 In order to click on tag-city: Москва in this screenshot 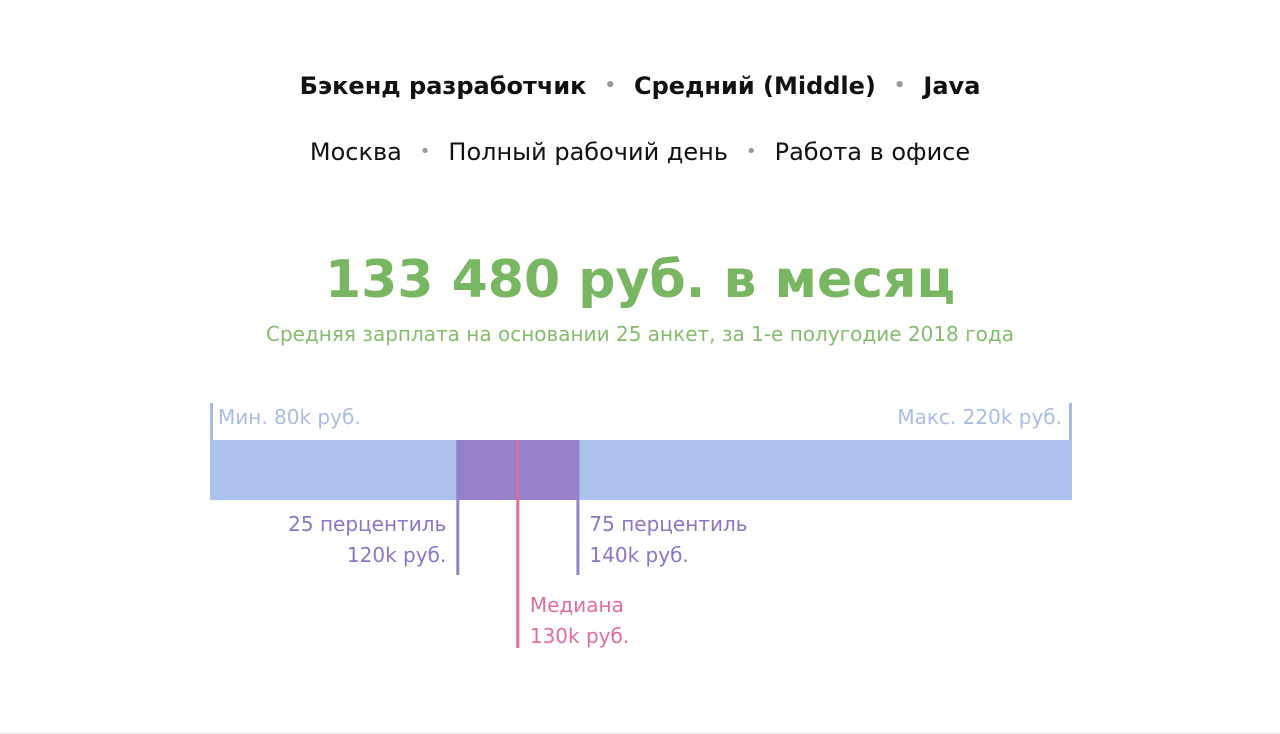, I will do `click(355, 152)`.